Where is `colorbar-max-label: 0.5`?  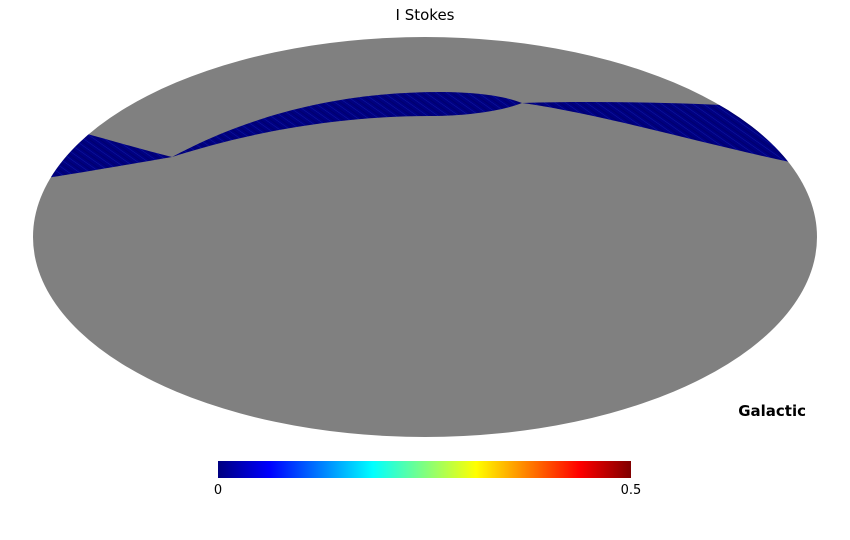 colorbar-max-label: 0.5 is located at coordinates (631, 490).